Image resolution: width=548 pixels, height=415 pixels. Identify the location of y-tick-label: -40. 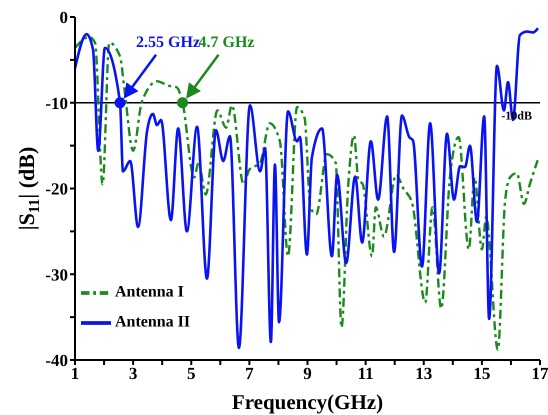
(56, 360).